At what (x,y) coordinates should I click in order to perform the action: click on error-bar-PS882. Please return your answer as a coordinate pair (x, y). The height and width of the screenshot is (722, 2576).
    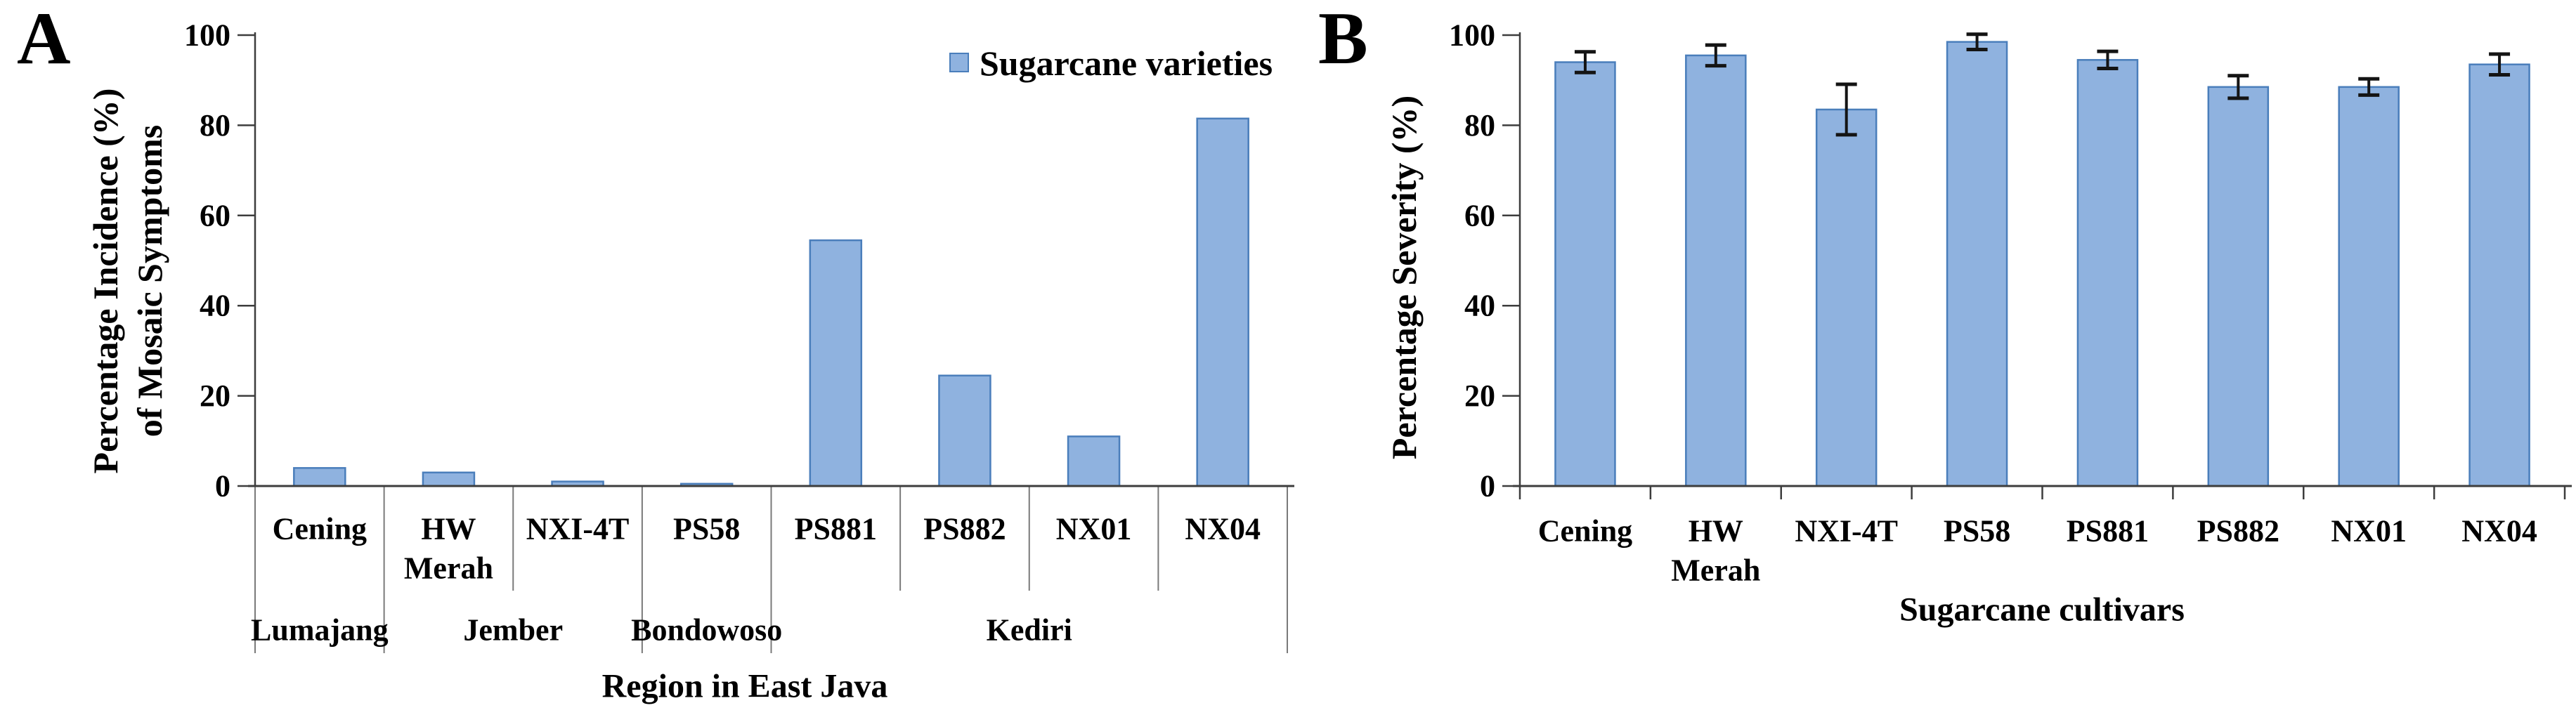
    Looking at the image, I should click on (2238, 87).